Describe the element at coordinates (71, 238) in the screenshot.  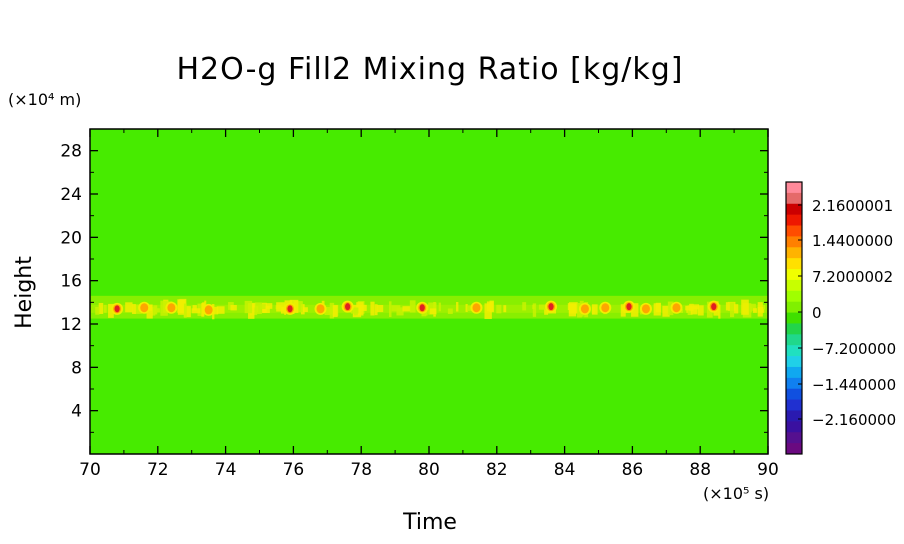
I see `y-tick-label: 20` at that location.